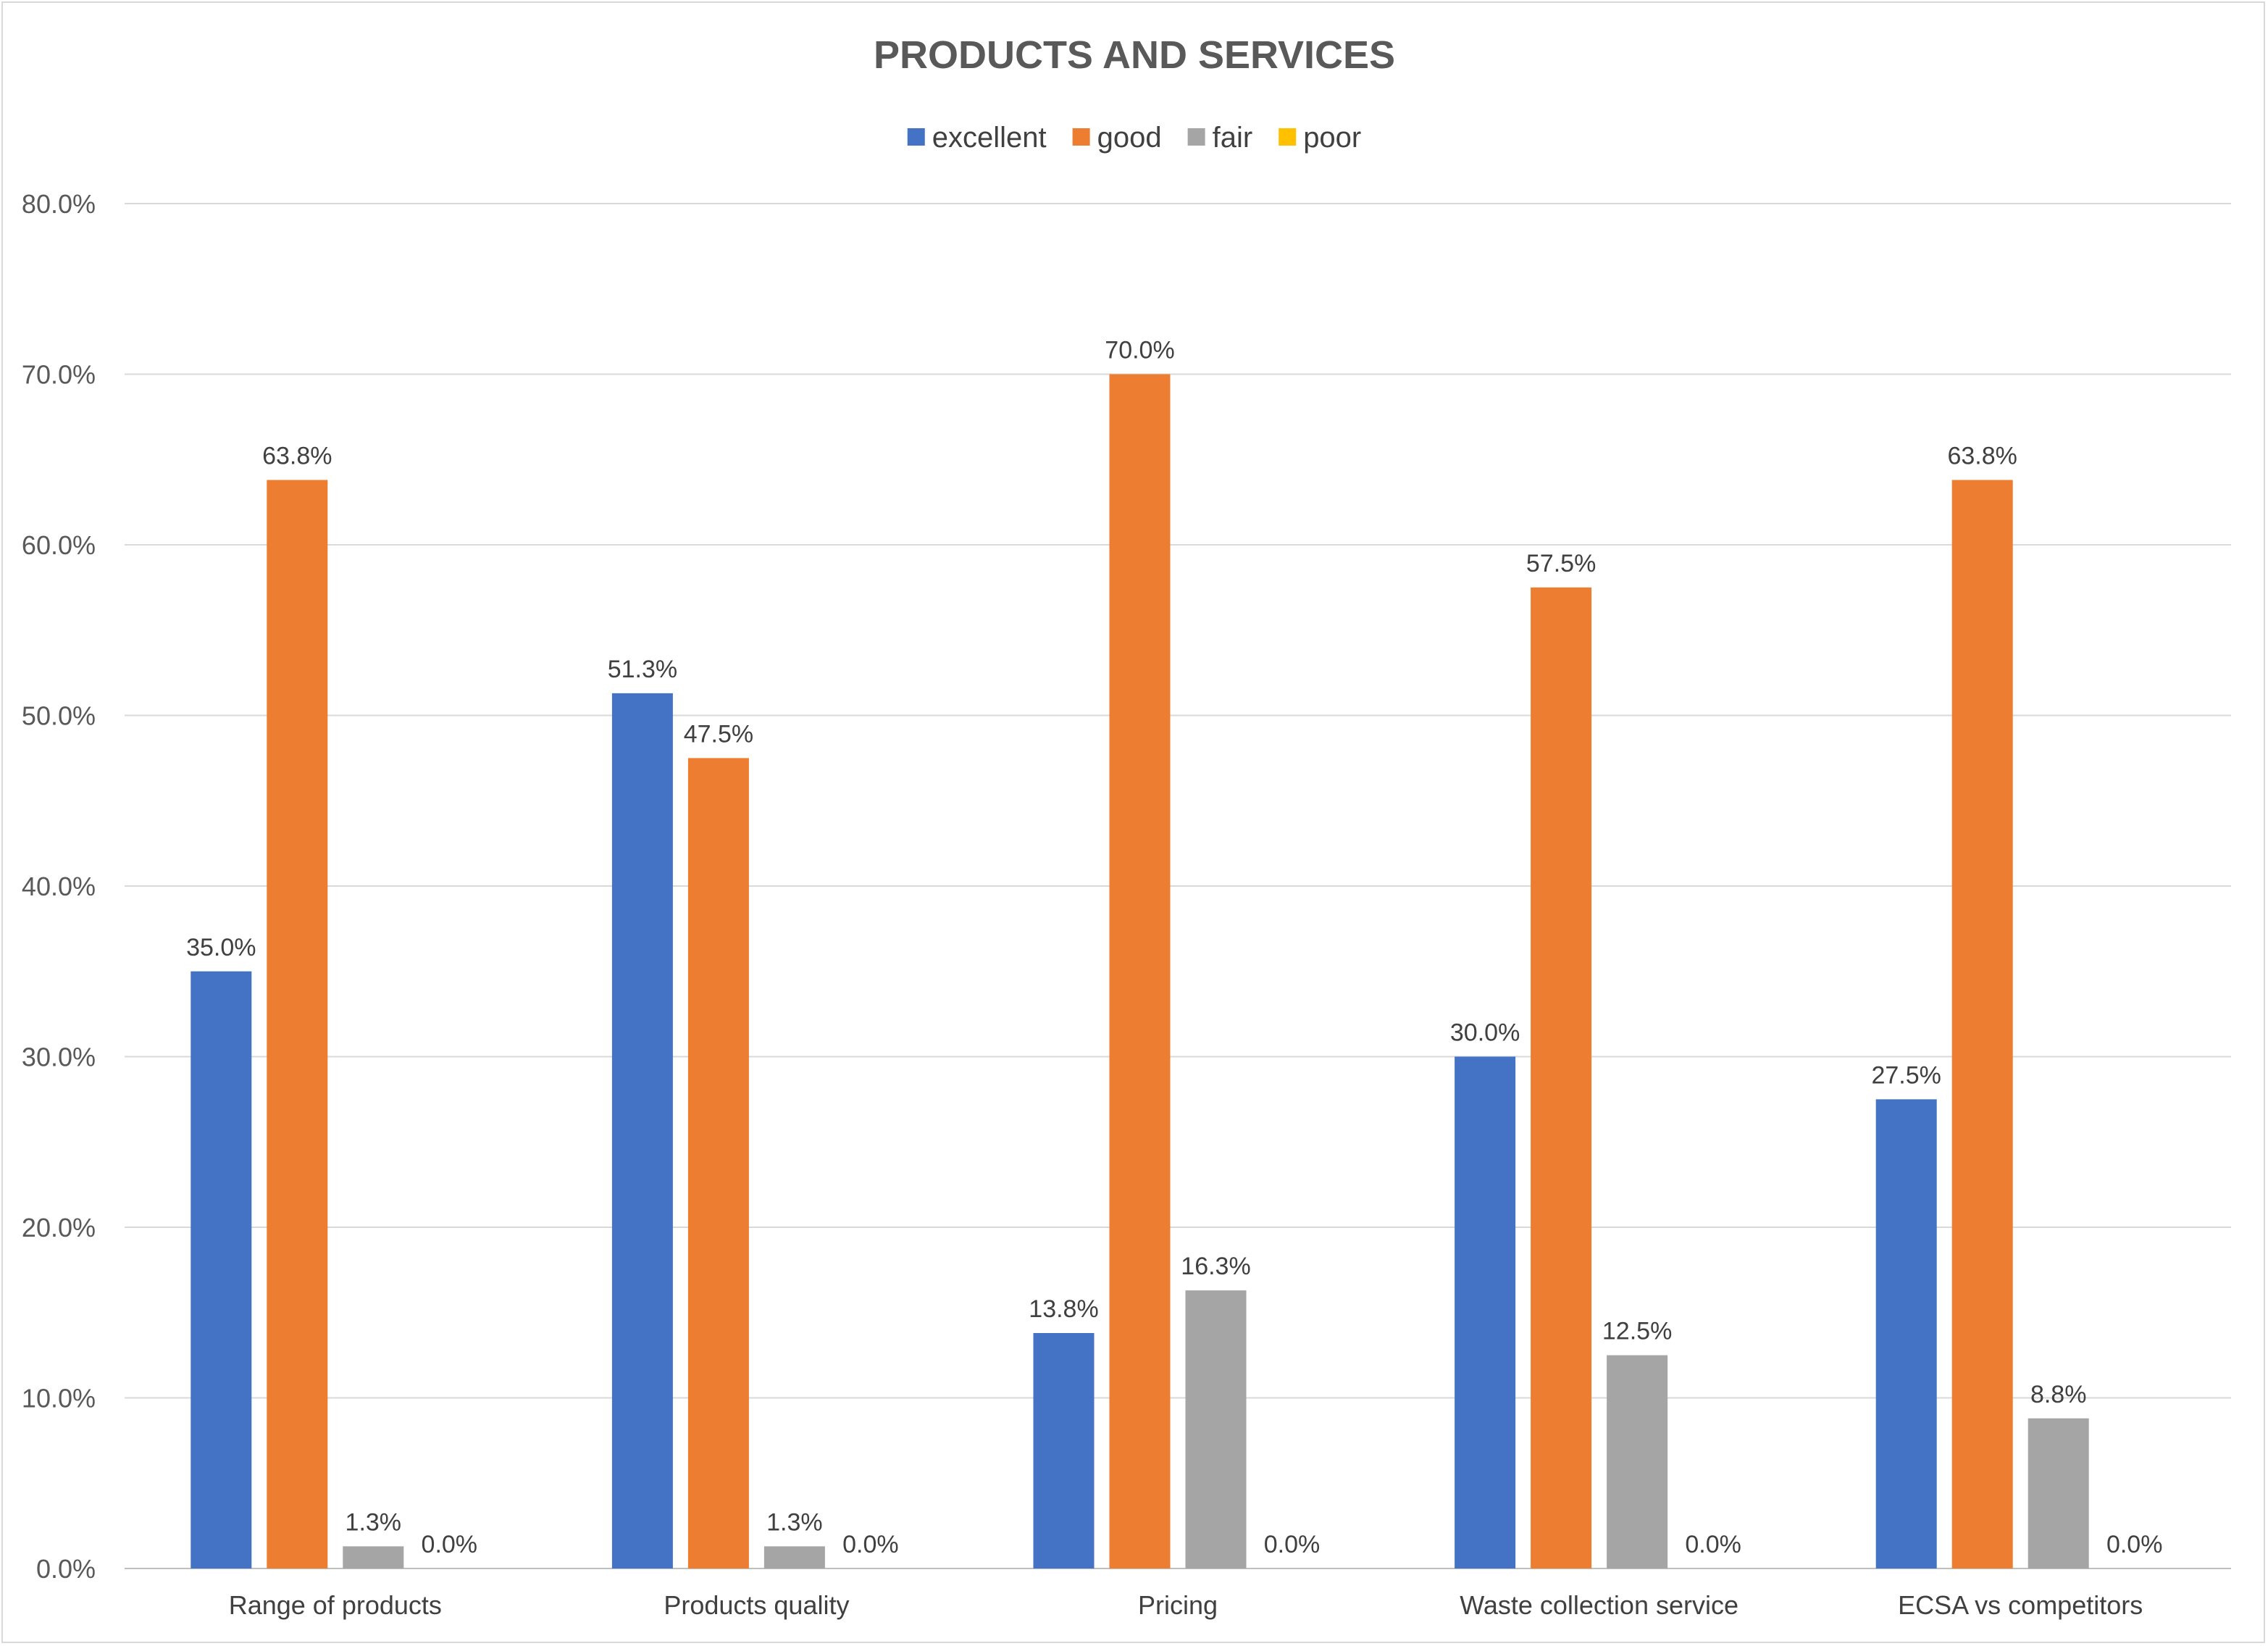 This screenshot has height=1646, width=2268. Describe the element at coordinates (1561, 563) in the screenshot. I see `data-label-good-waste-collection-service: 57.5%` at that location.